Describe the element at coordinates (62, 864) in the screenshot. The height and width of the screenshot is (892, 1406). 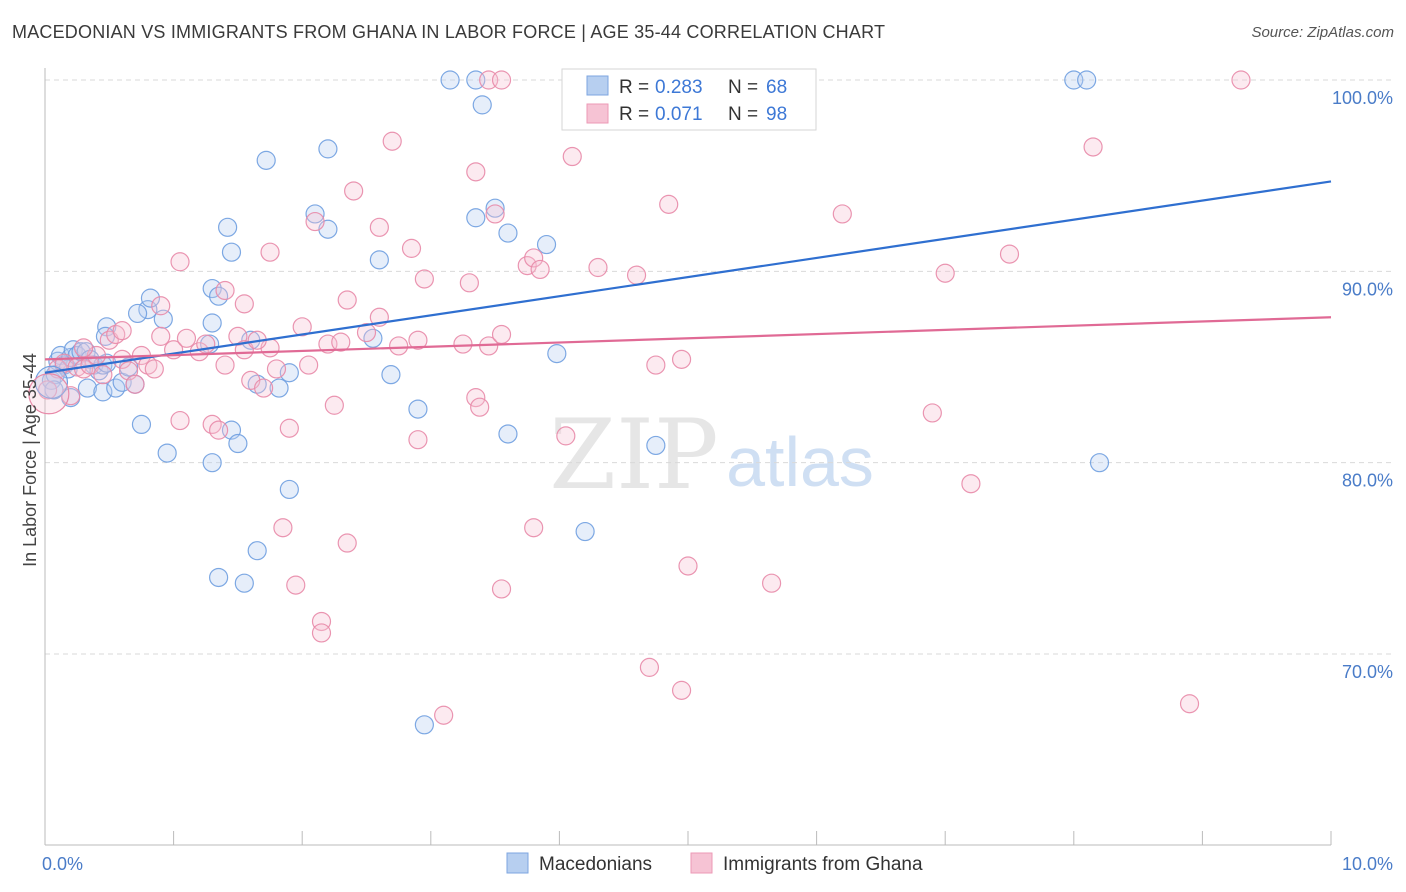
I see `x-tick-label-min: 0.0%` at that location.